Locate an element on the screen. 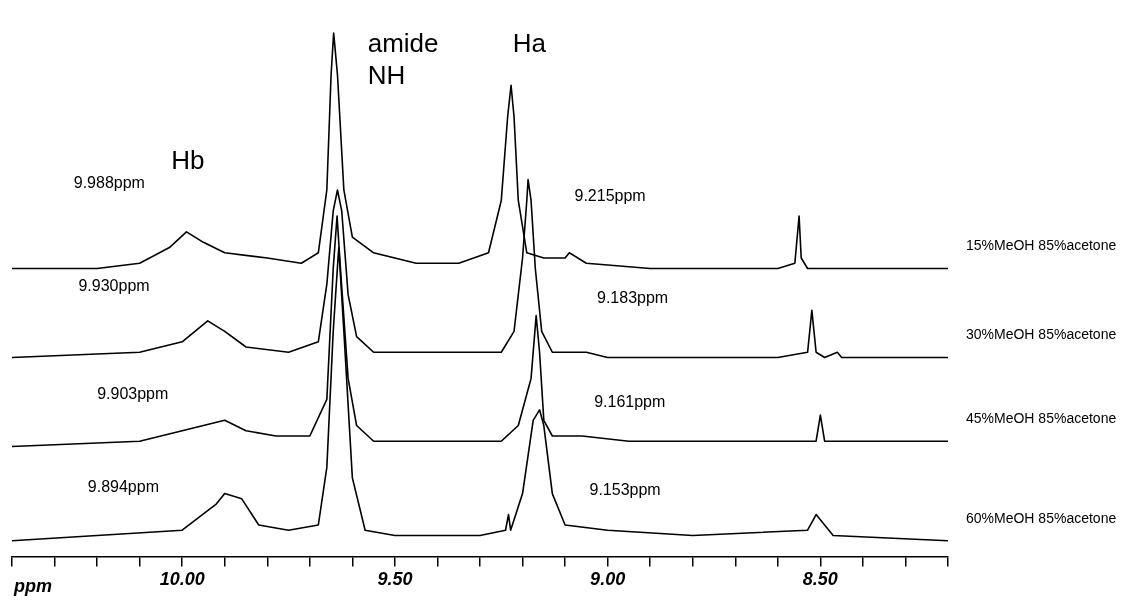 The height and width of the screenshot is (607, 1148). series-label: 15%MeOH 85%acetone is located at coordinates (1041, 245).